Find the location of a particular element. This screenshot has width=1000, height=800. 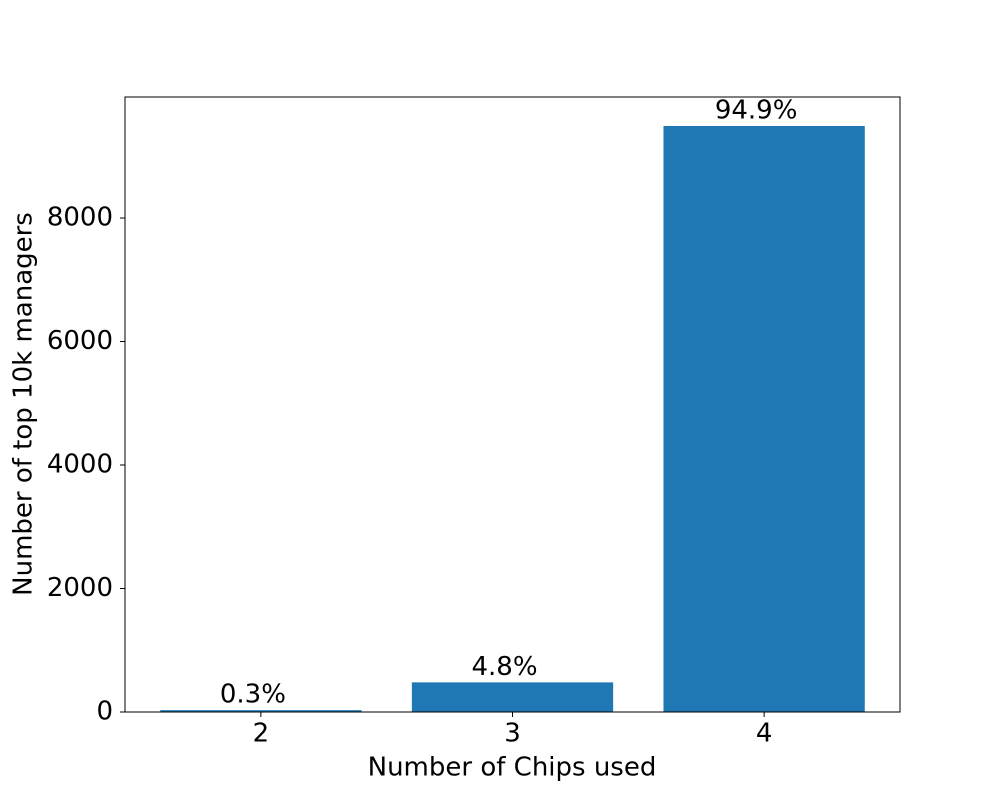

y-tick-label: 6000 is located at coordinates (80, 341).